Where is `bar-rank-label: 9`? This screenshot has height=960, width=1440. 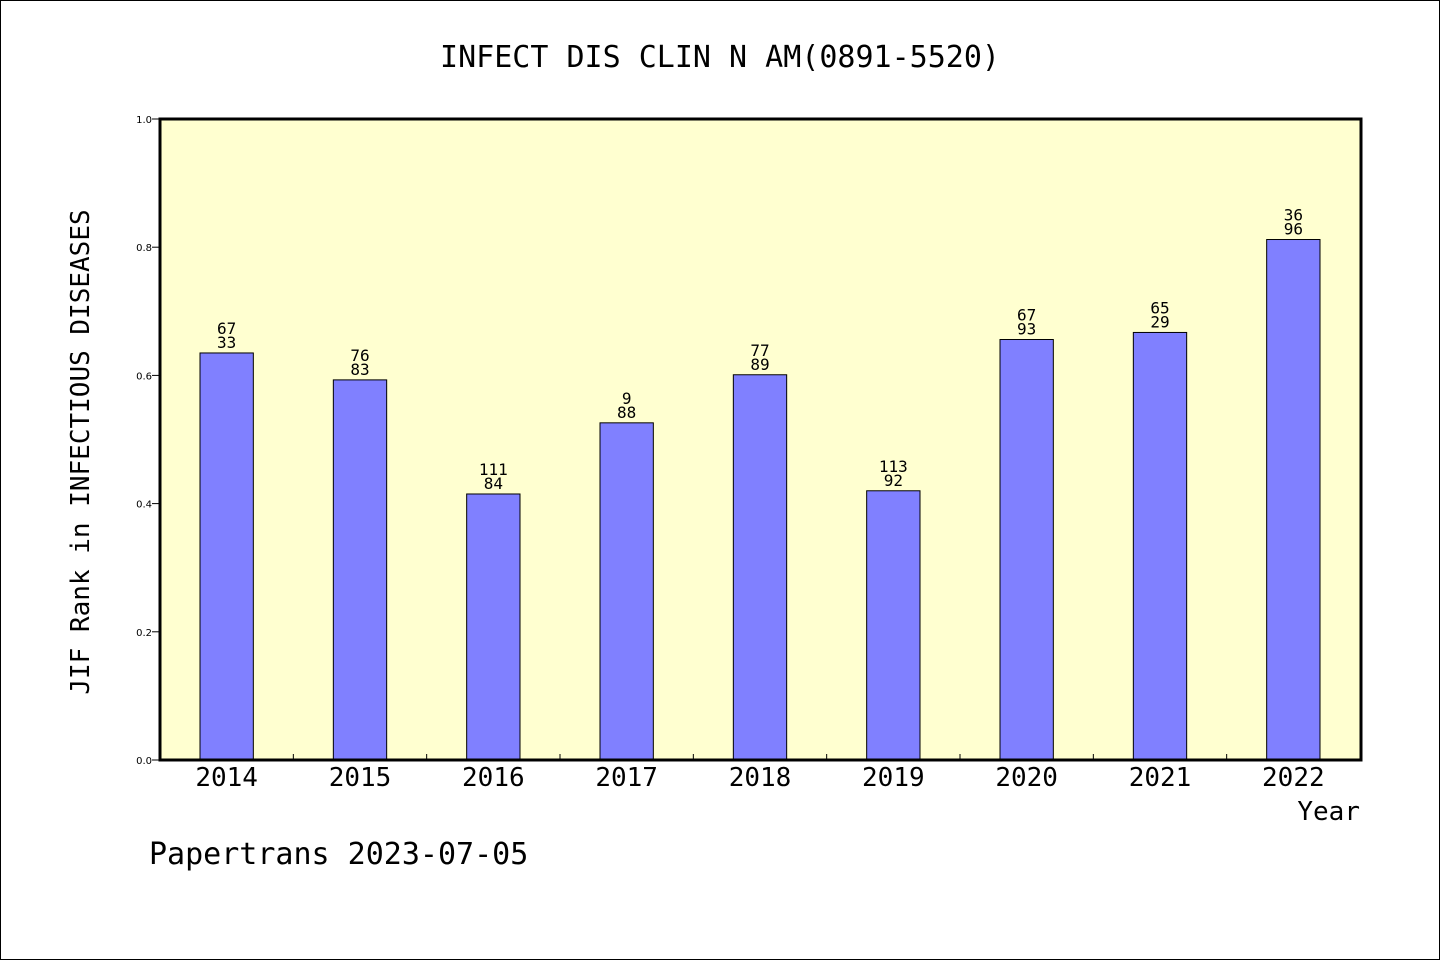
bar-rank-label: 9 is located at coordinates (627, 398).